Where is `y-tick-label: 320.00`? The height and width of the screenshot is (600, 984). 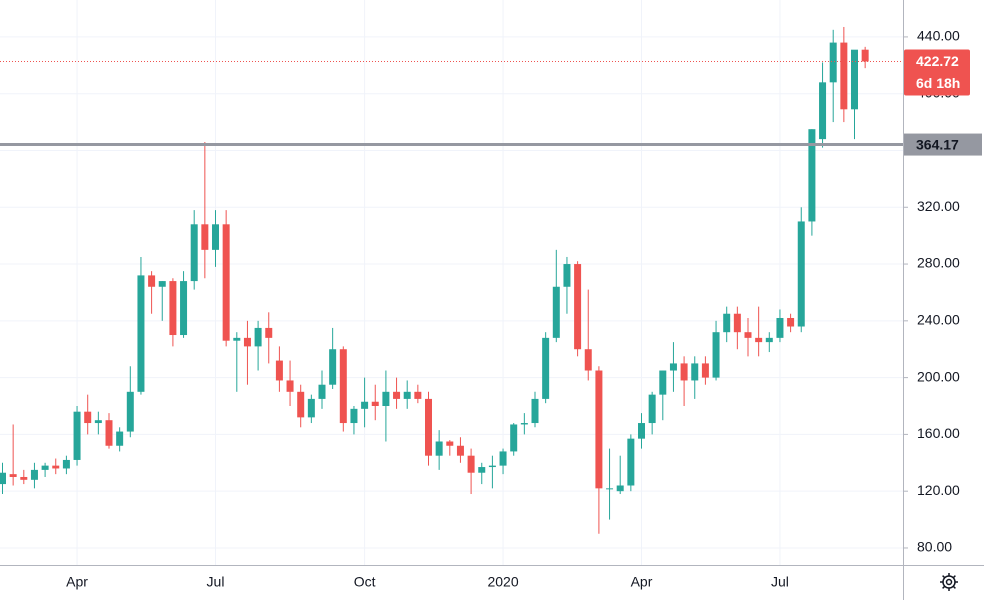
y-tick-label: 320.00 is located at coordinates (938, 206).